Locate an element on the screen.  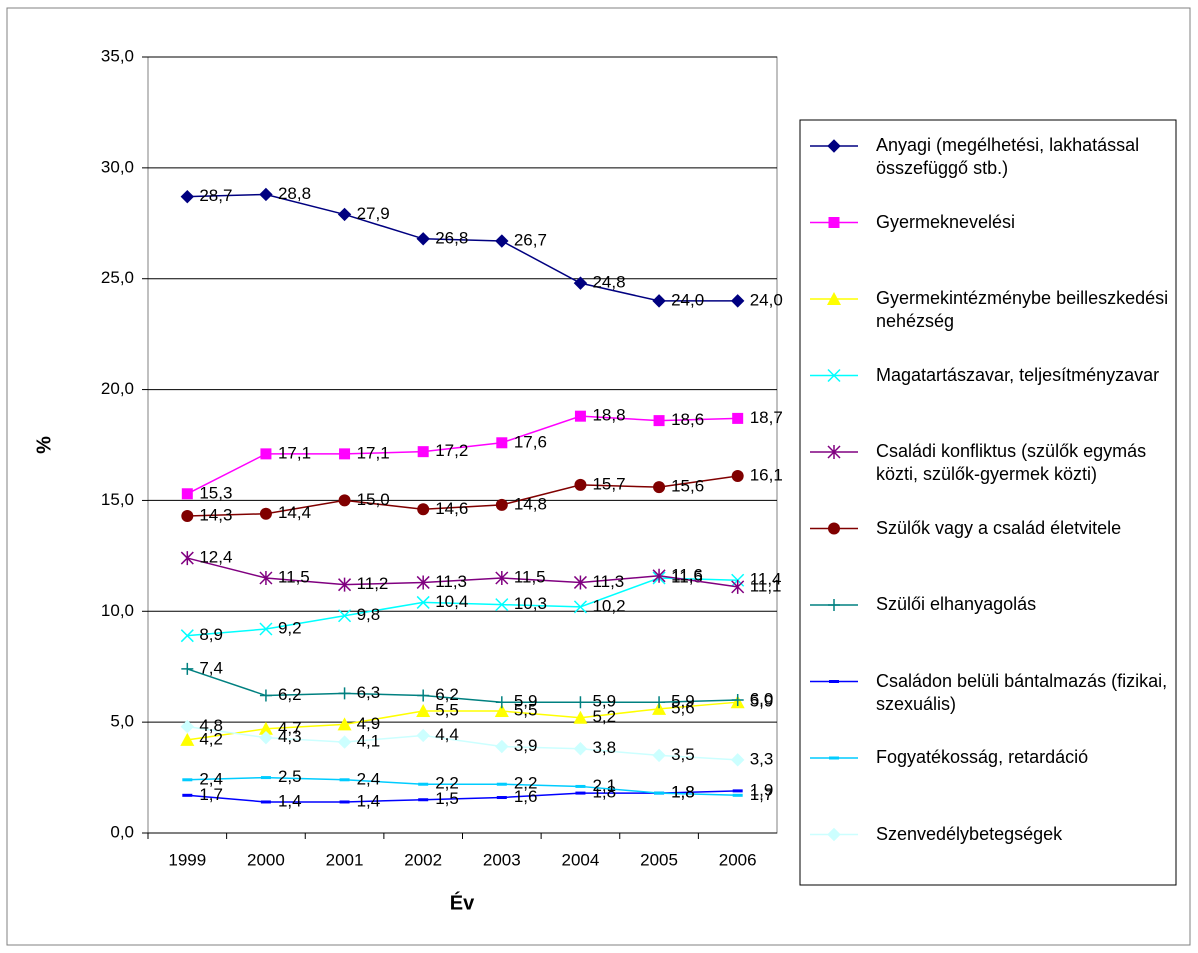
data-label: 1,8 is located at coordinates (683, 792).